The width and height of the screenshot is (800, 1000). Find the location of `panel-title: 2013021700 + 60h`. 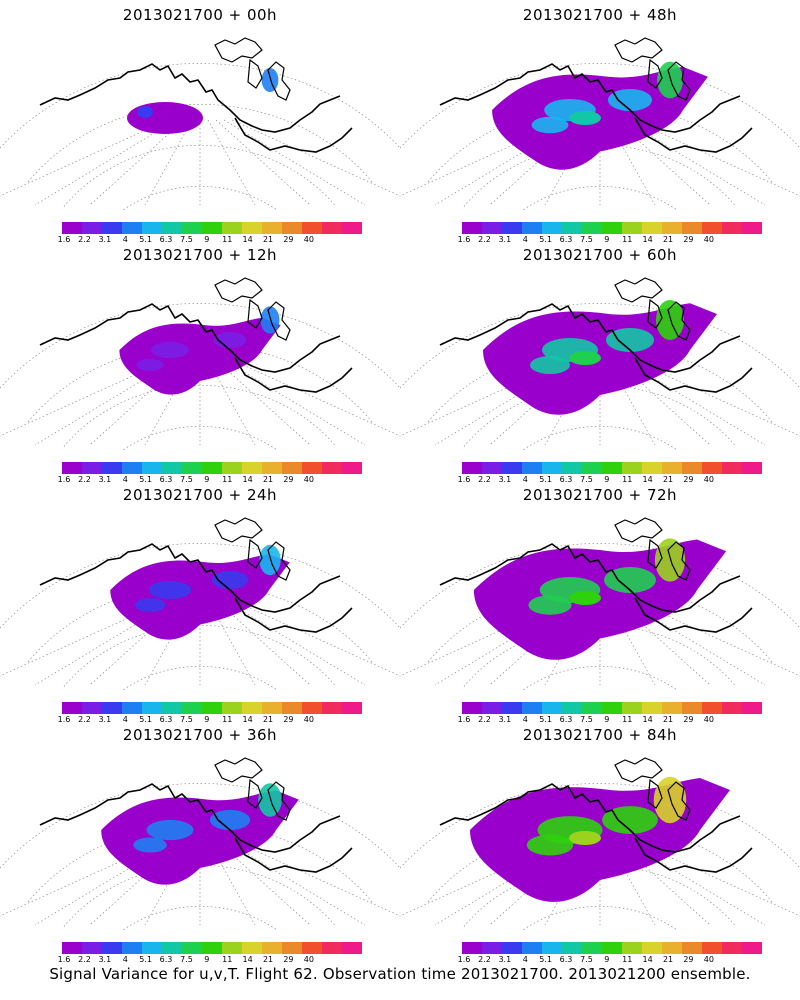

panel-title: 2013021700 + 60h is located at coordinates (600, 255).